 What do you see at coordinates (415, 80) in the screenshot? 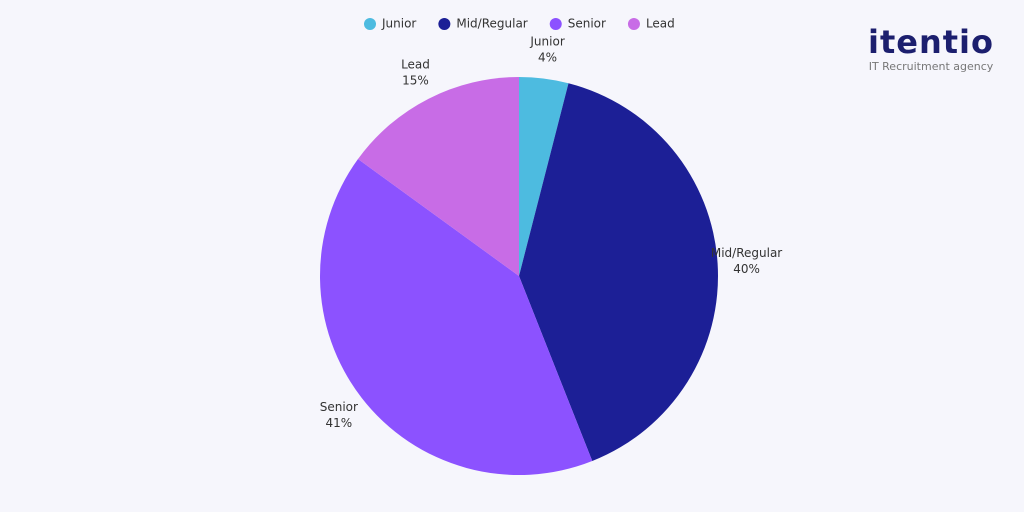
I see `slice-value: 15%` at bounding box center [415, 80].